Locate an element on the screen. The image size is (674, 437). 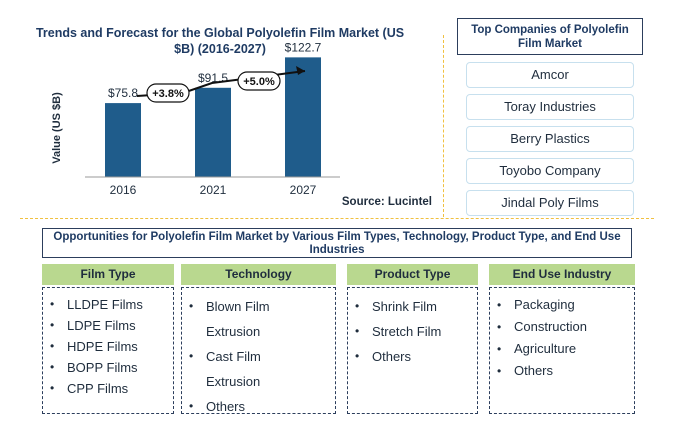
horizontal-divider is located at coordinates (337, 218).